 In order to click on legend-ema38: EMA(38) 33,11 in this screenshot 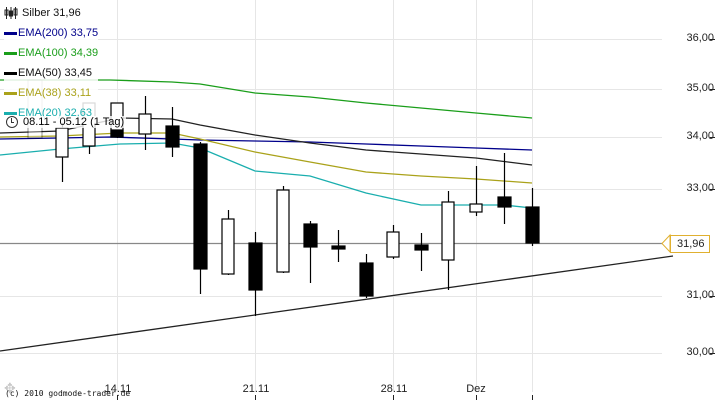, I will do `click(51, 93)`.